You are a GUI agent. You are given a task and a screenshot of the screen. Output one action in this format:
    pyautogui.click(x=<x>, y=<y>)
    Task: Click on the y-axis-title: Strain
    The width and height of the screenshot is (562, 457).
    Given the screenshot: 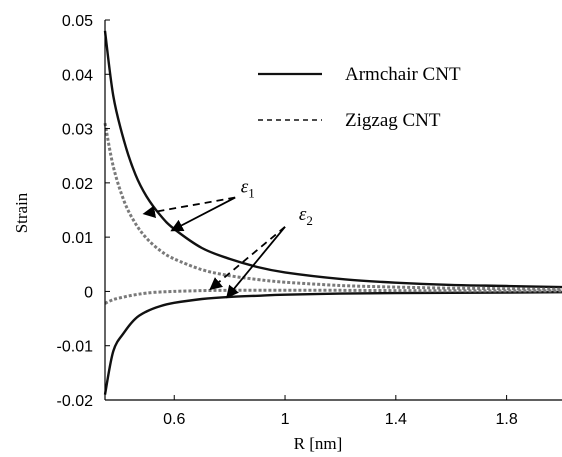 What is the action you would take?
    pyautogui.click(x=21, y=212)
    